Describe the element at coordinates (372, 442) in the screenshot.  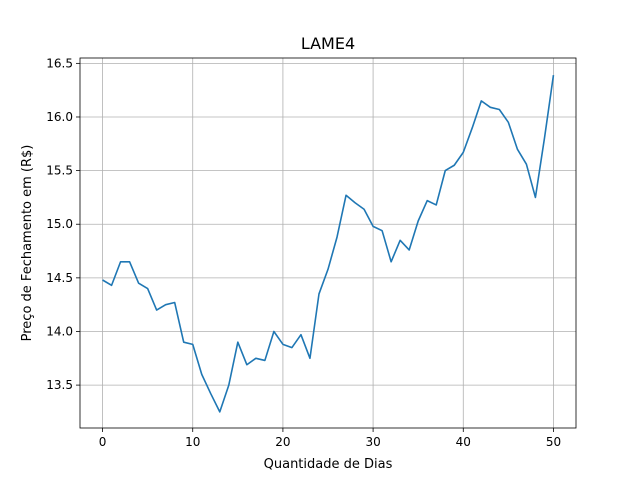
I see `x-tick-label: 30` at that location.